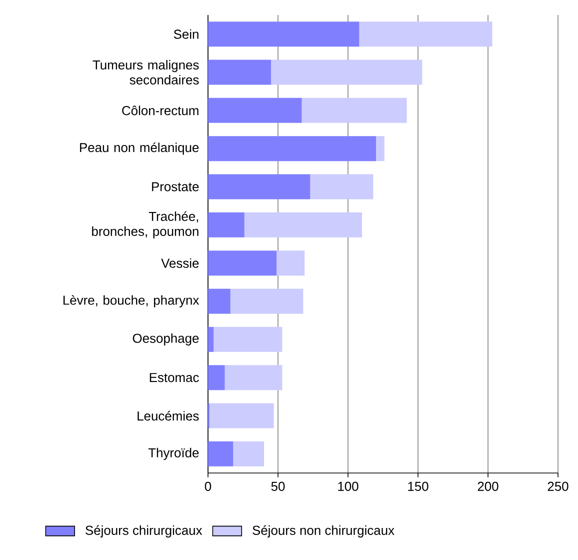 This screenshot has width=578, height=560. I want to click on y-tick-label: Tumeurs malignes secondaires, so click(145, 72).